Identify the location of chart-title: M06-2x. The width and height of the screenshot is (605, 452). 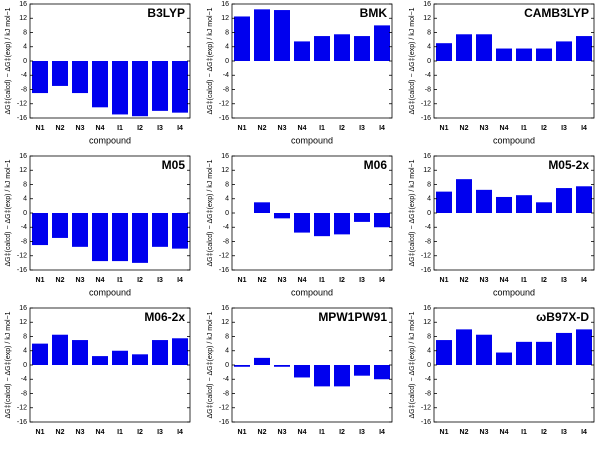
(164, 317).